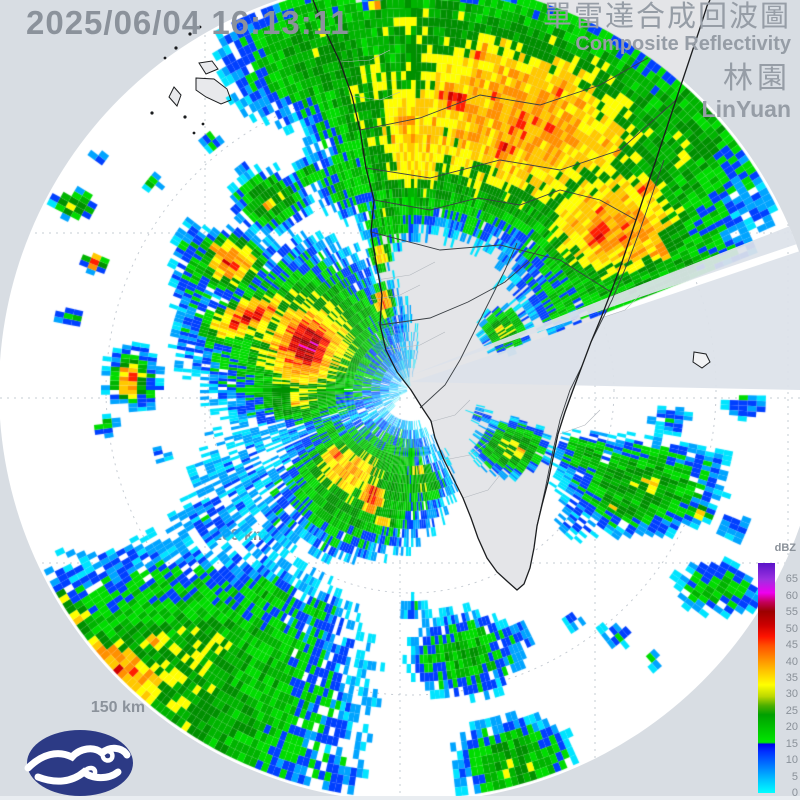 The width and height of the screenshot is (800, 800). I want to click on range-label: 150 km, so click(118, 707).